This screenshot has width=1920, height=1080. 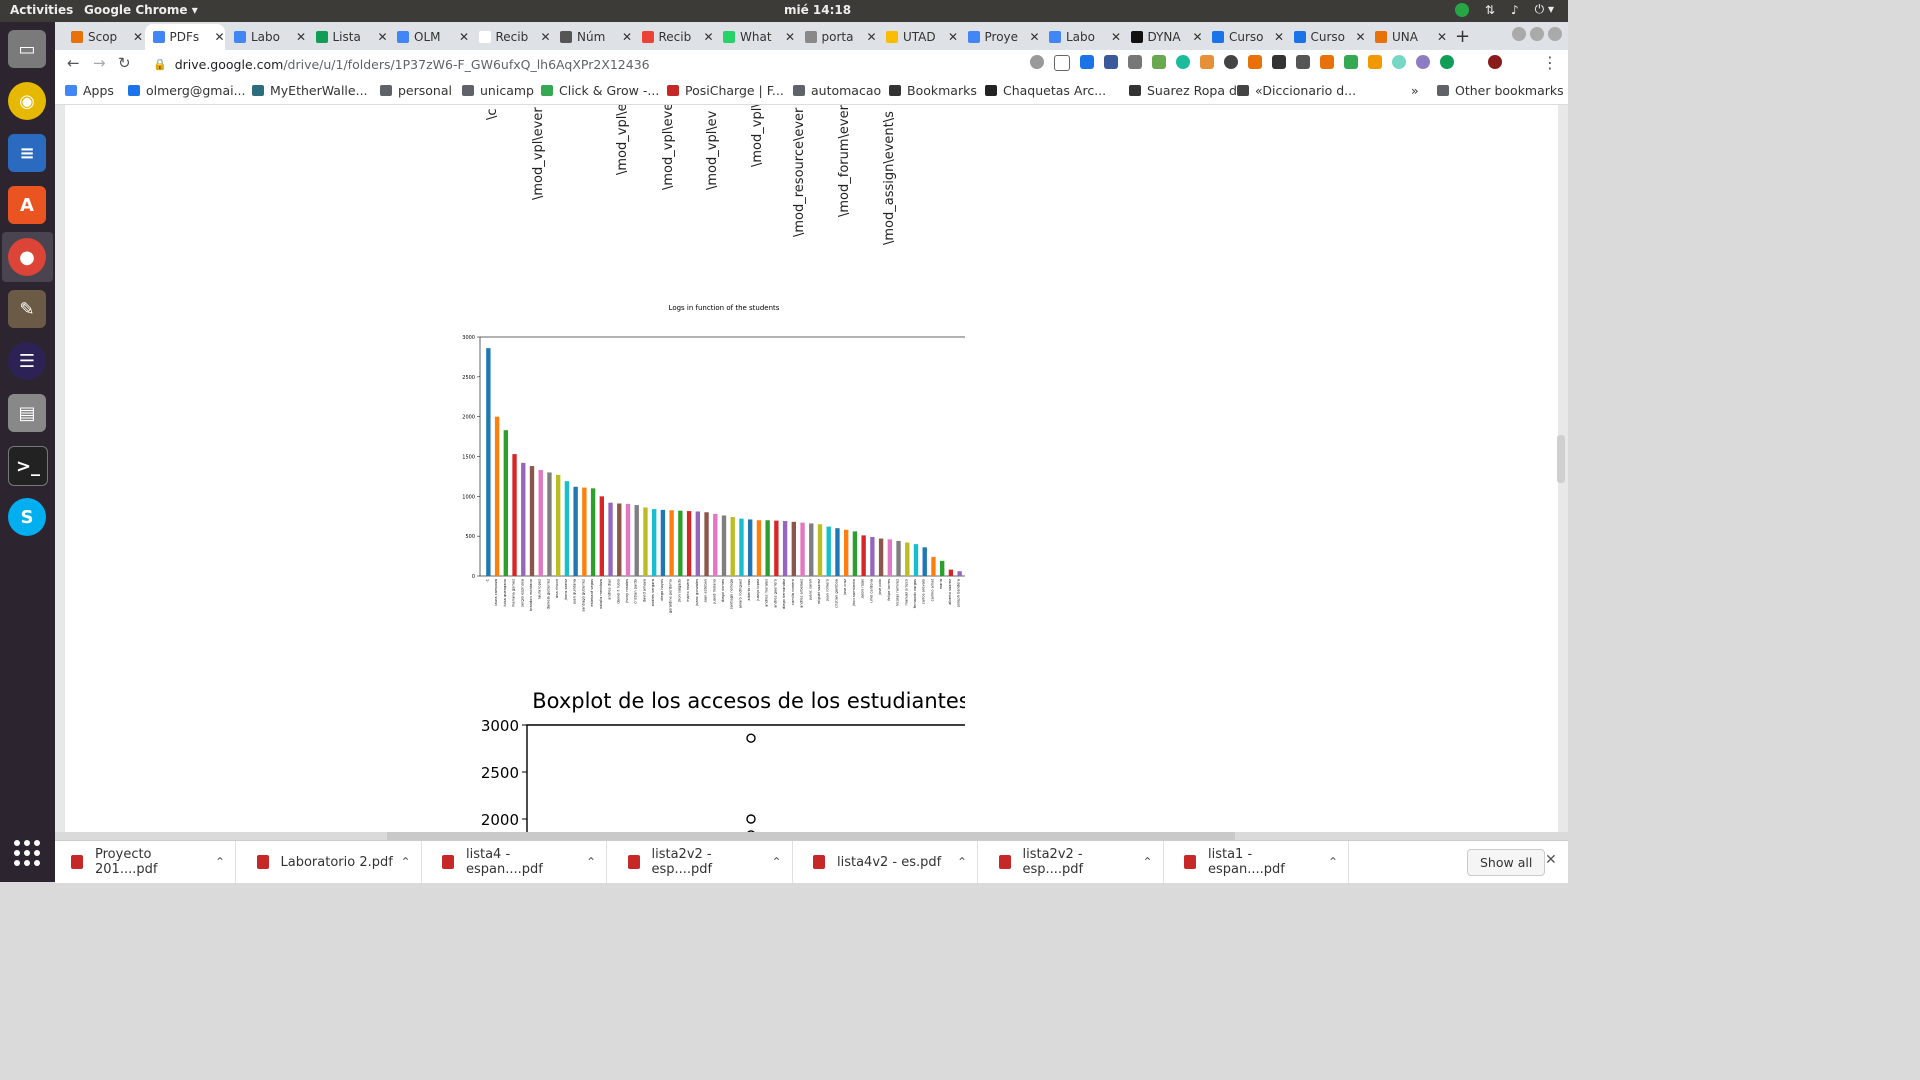 I want to click on minimize-button, so click(x=1519, y=34).